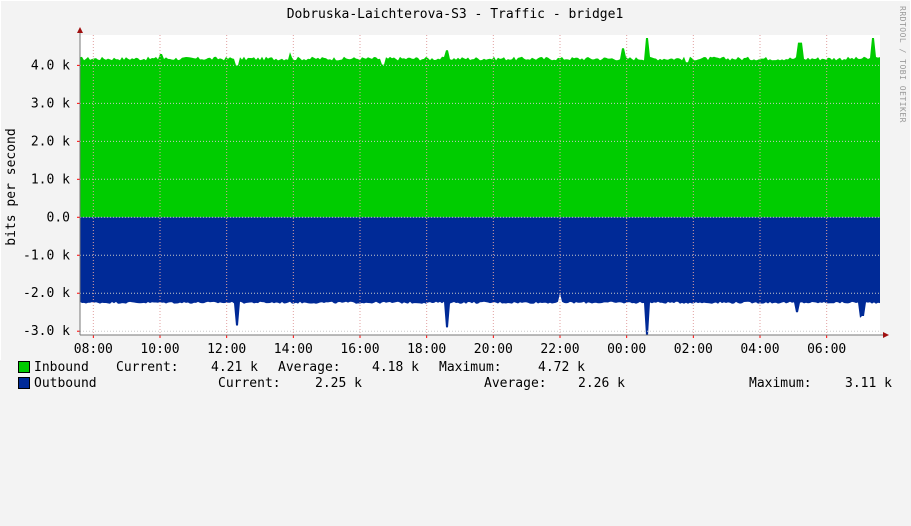 This screenshot has height=526, width=911. I want to click on y-tick-label: -1.0 k, so click(46, 255).